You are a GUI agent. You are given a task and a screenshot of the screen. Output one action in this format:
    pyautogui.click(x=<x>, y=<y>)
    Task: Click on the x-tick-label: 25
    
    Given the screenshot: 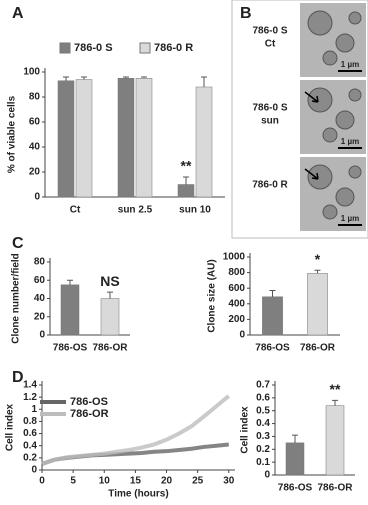 What is the action you would take?
    pyautogui.click(x=198, y=481)
    